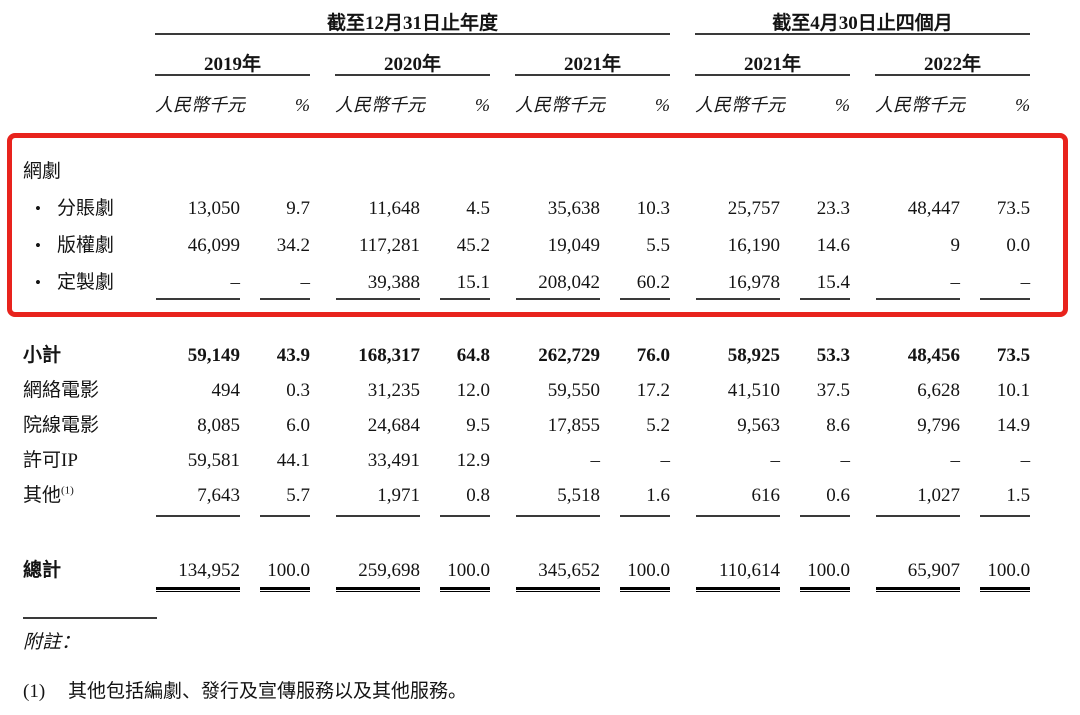 This screenshot has width=1080, height=715. What do you see at coordinates (42, 355) in the screenshot?
I see `row-label: 小計` at bounding box center [42, 355].